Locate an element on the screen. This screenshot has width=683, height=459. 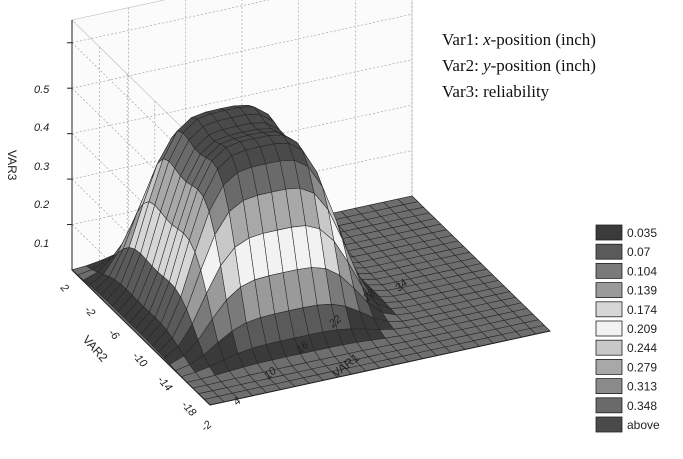
y-axis-title: VAR2 is located at coordinates (95, 349).